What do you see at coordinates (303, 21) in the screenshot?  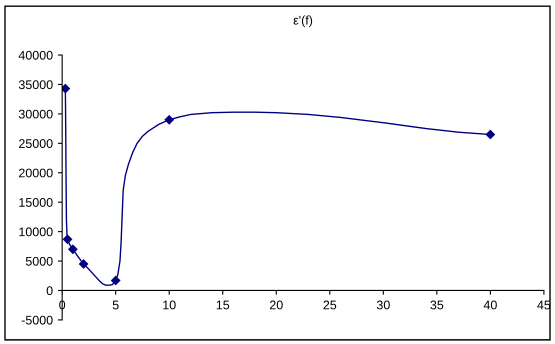 I see `chart-title: ε'(f)` at bounding box center [303, 21].